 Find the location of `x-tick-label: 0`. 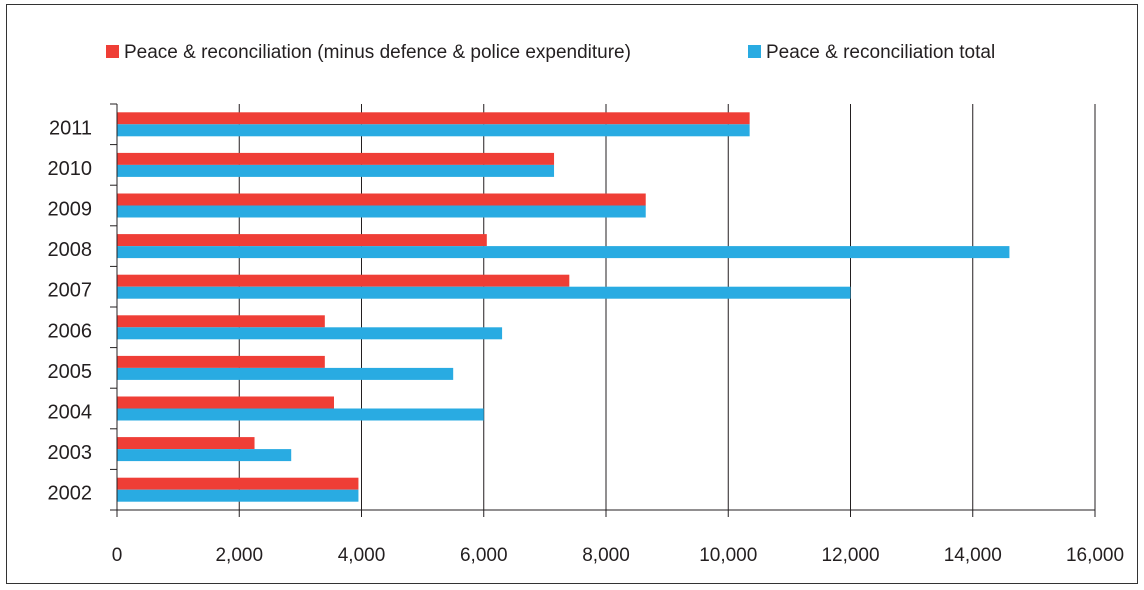

x-tick-label: 0 is located at coordinates (117, 555).